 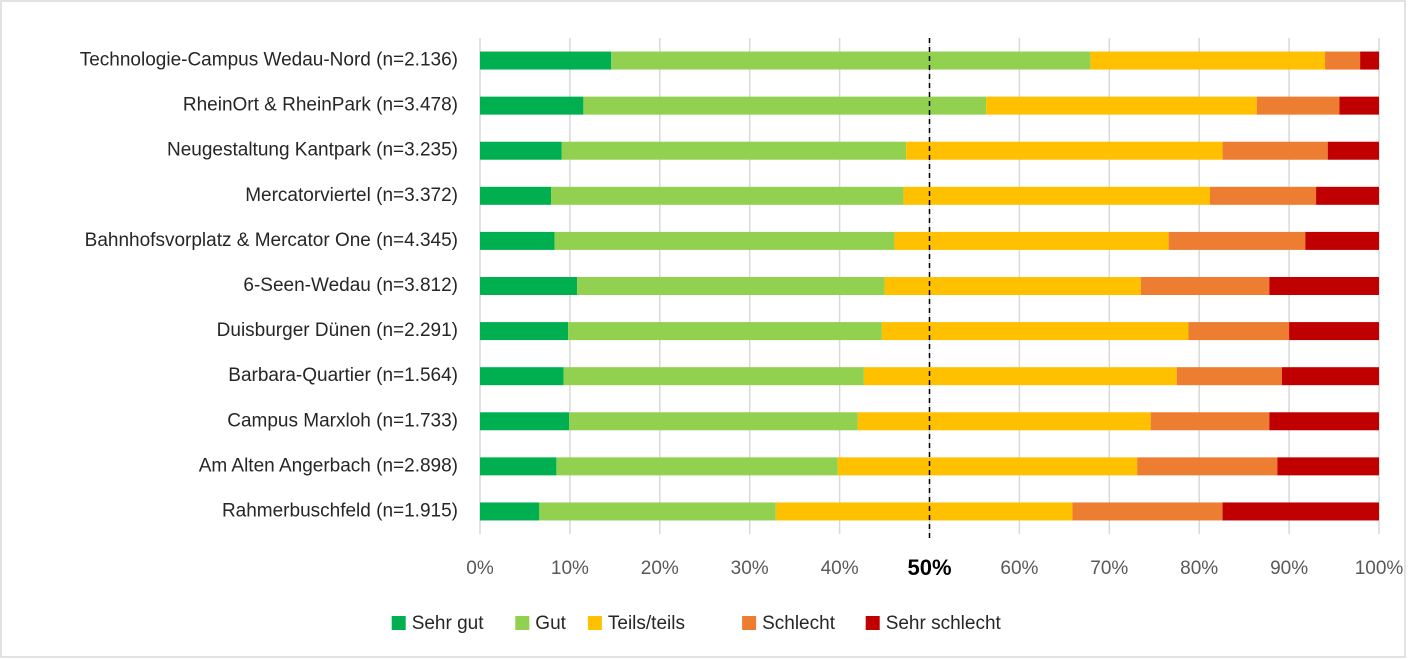 I want to click on y-tick-label: Technologie-Campus Wedau-Nord (n=2.136), so click(x=269, y=60).